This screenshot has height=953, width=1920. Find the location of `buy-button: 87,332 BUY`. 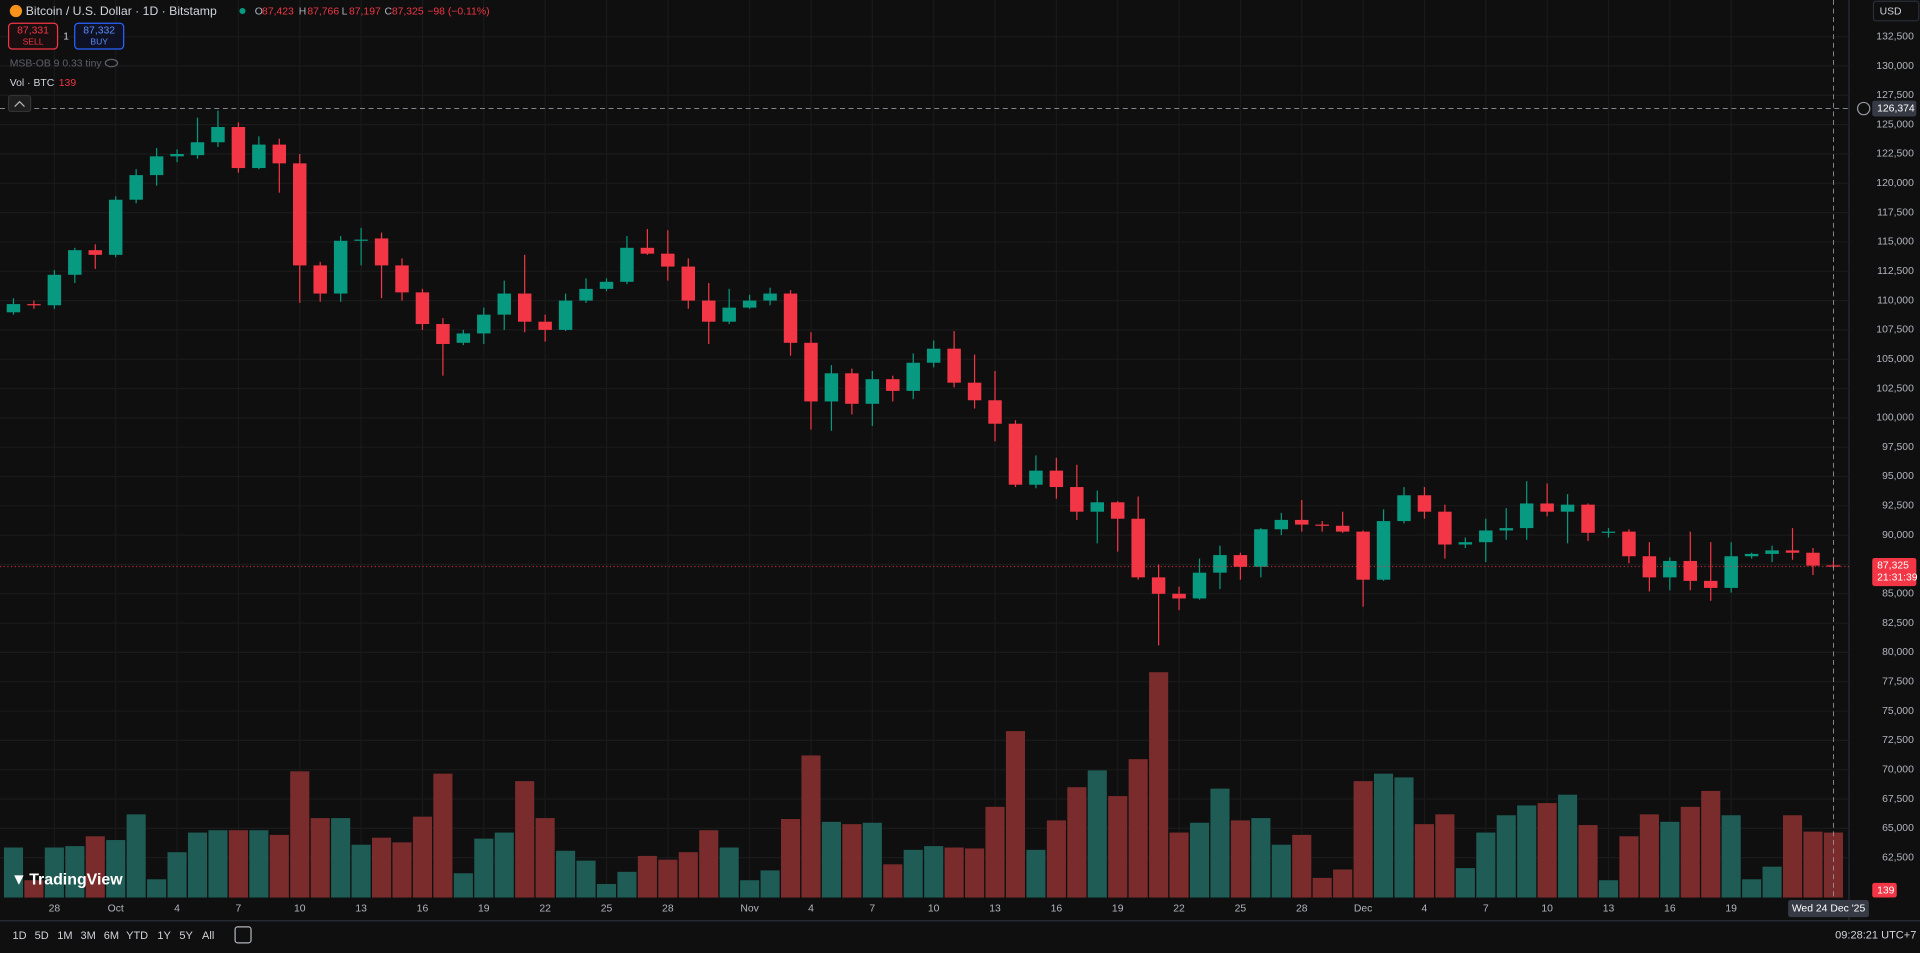

buy-button: 87,332 BUY is located at coordinates (99, 36).